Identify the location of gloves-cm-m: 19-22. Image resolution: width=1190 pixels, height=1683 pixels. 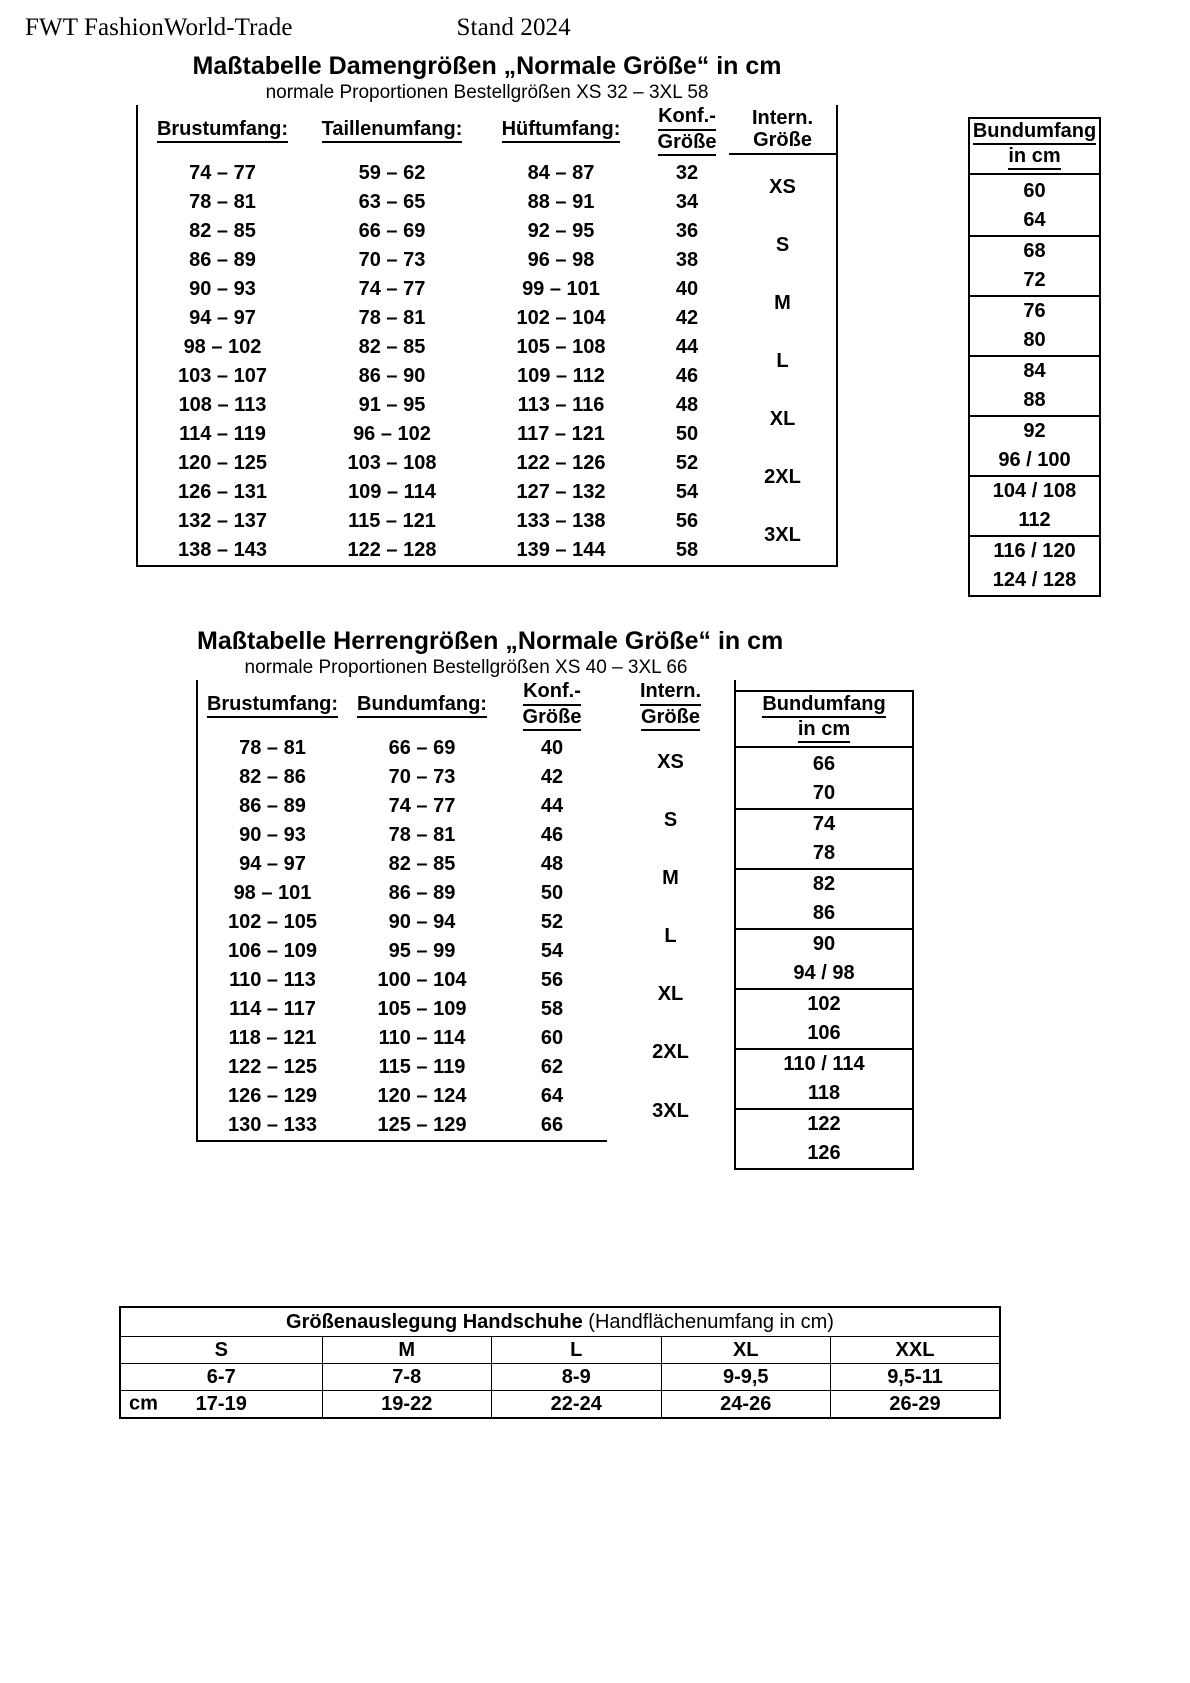
(406, 1404).